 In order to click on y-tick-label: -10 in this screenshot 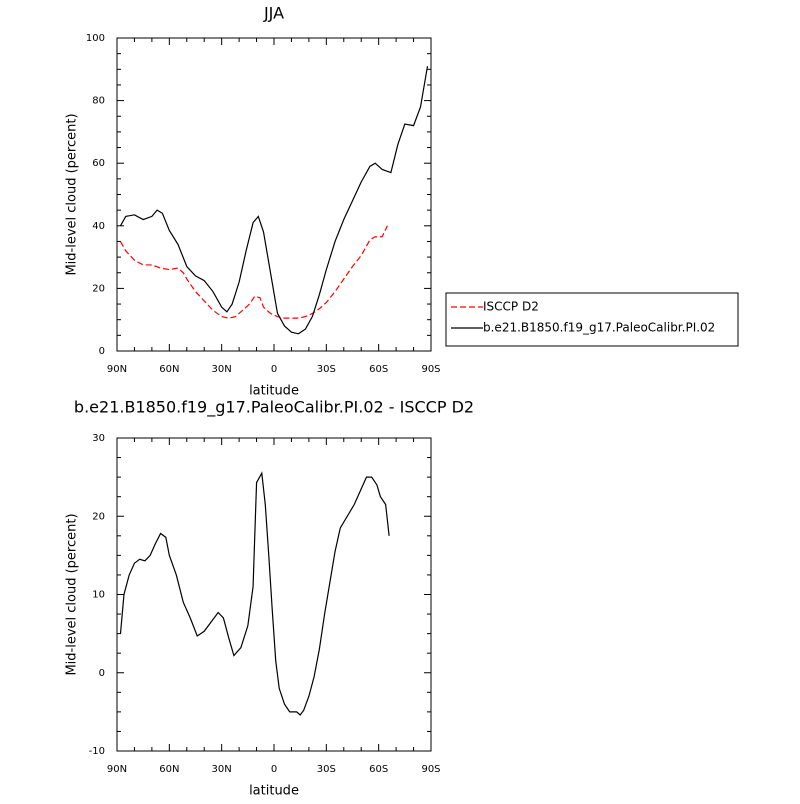, I will do `click(97, 751)`.